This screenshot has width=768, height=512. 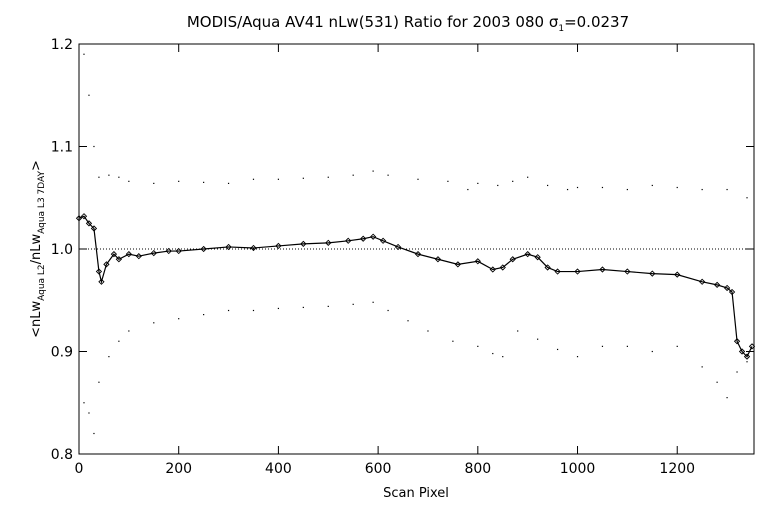 What do you see at coordinates (62, 353) in the screenshot?
I see `y-tick-label: 0.9` at bounding box center [62, 353].